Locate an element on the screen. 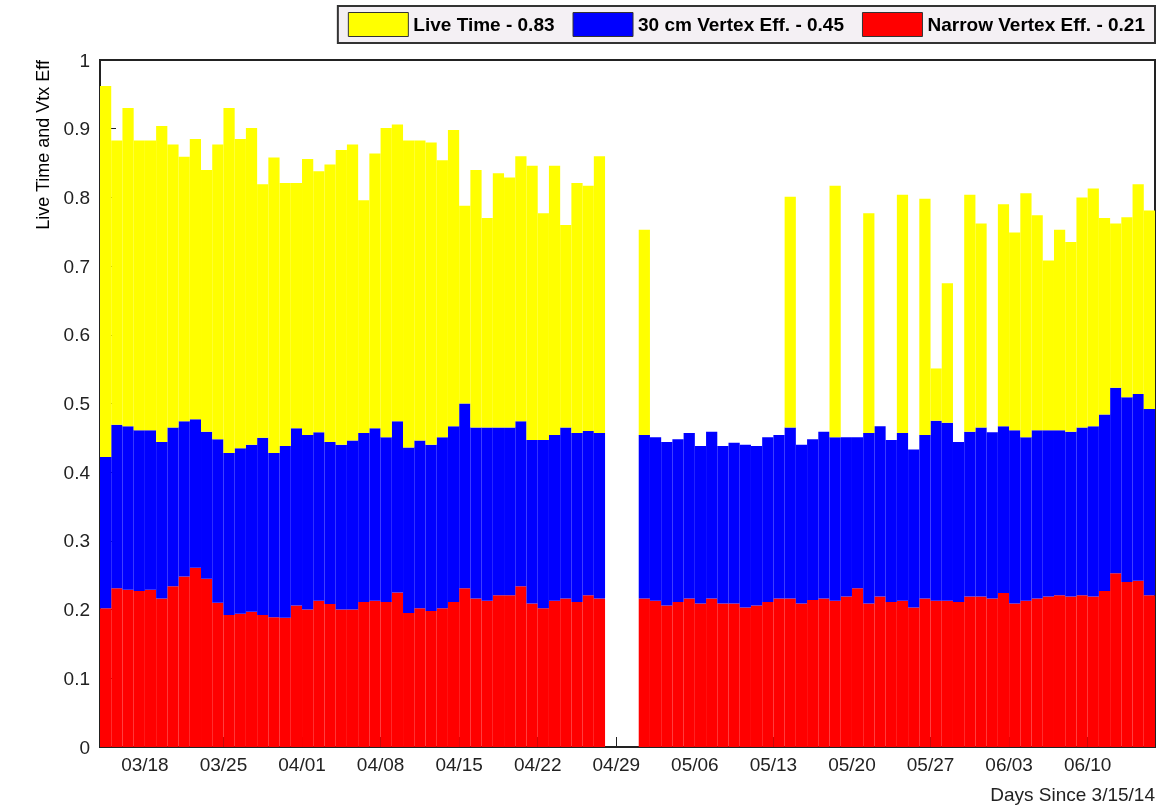 This screenshot has width=1169, height=811. x-tick-label: 03/25 is located at coordinates (223, 764).